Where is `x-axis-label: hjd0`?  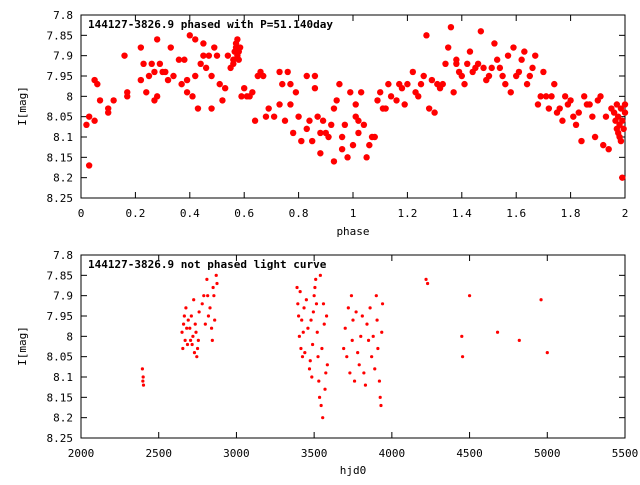 x-axis-label: hjd0 is located at coordinates (353, 470).